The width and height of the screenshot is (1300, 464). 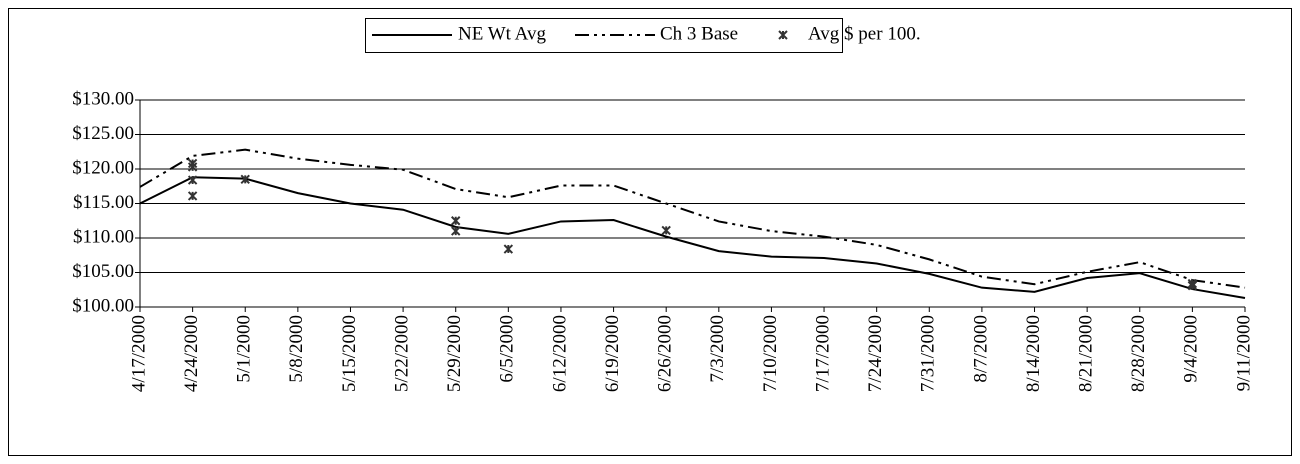 I want to click on x-tick-label: 8/28/2000, so click(x=1138, y=353).